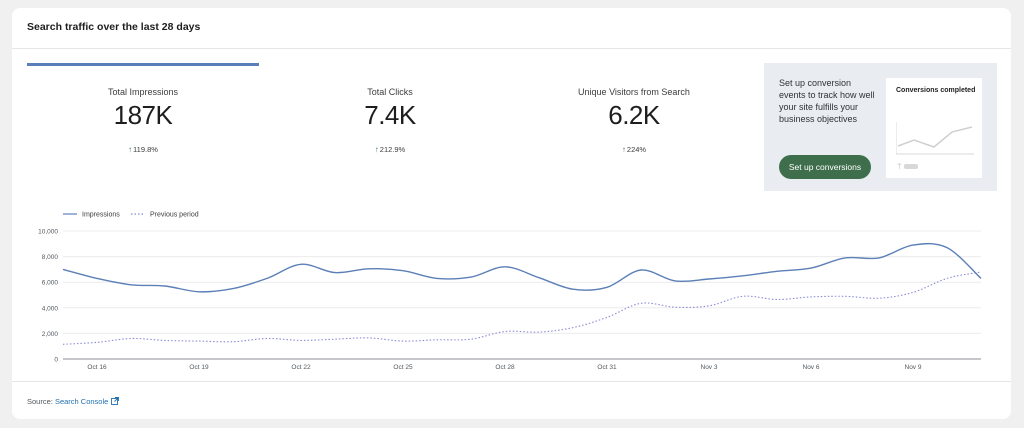 Image resolution: width=1024 pixels, height=428 pixels. I want to click on active-tab-indicator, so click(143, 64).